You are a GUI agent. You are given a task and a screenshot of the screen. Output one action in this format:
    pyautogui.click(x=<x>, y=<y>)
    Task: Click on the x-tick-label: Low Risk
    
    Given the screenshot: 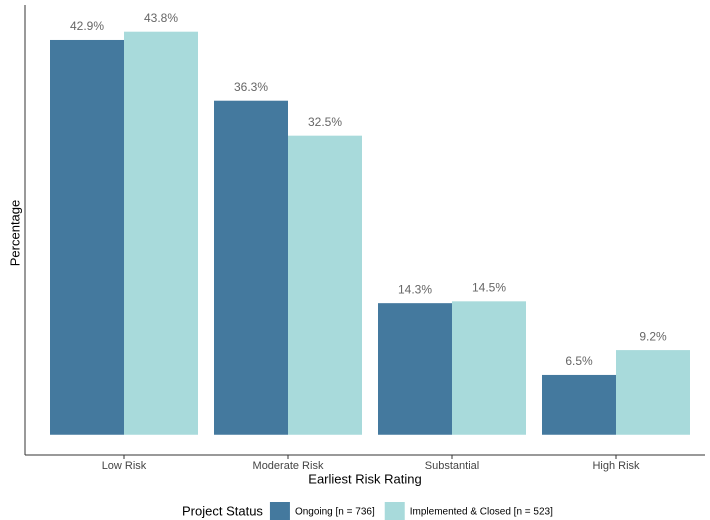 What is the action you would take?
    pyautogui.click(x=124, y=466)
    